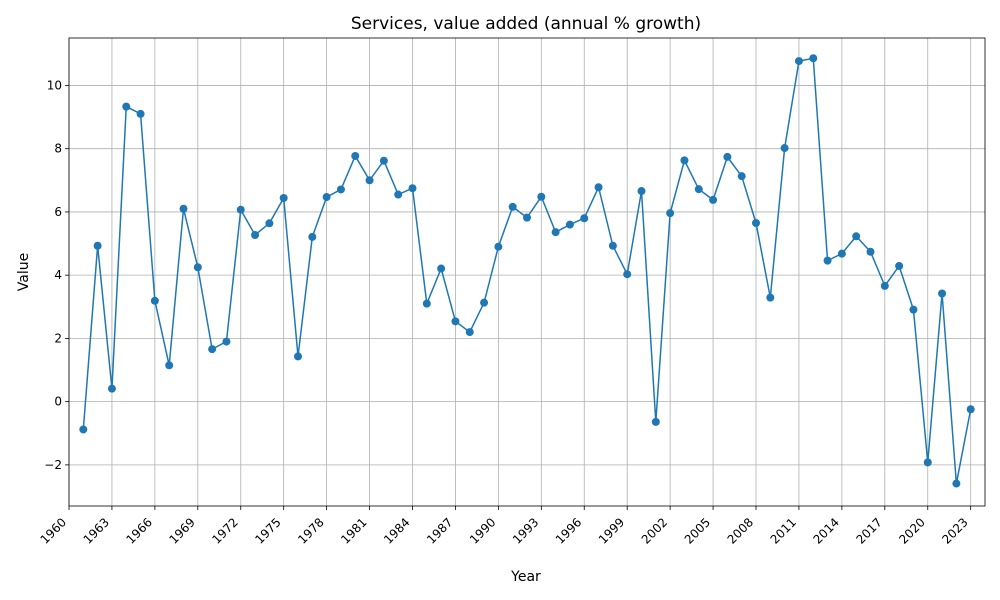 The width and height of the screenshot is (1000, 600). I want to click on x-tick-label: 1969, so click(181, 530).